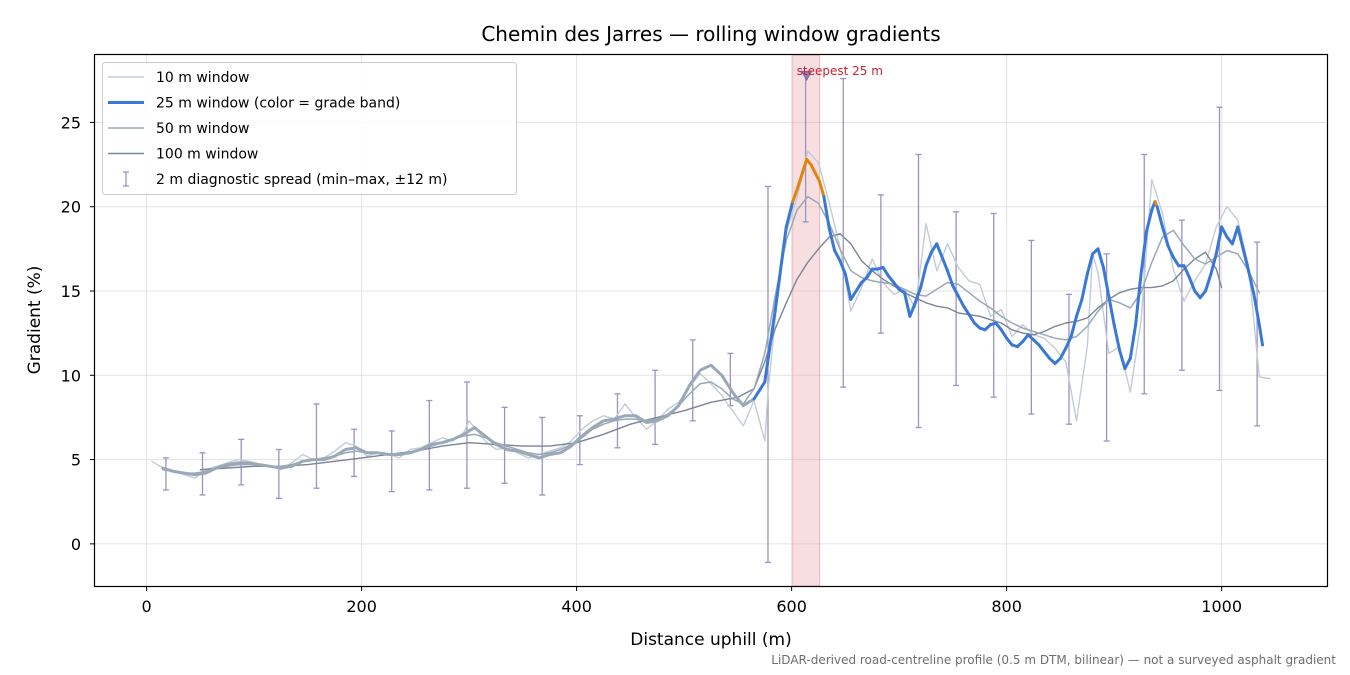 This screenshot has height=675, width=1350. What do you see at coordinates (71, 207) in the screenshot?
I see `y-tick-label: 20` at bounding box center [71, 207].